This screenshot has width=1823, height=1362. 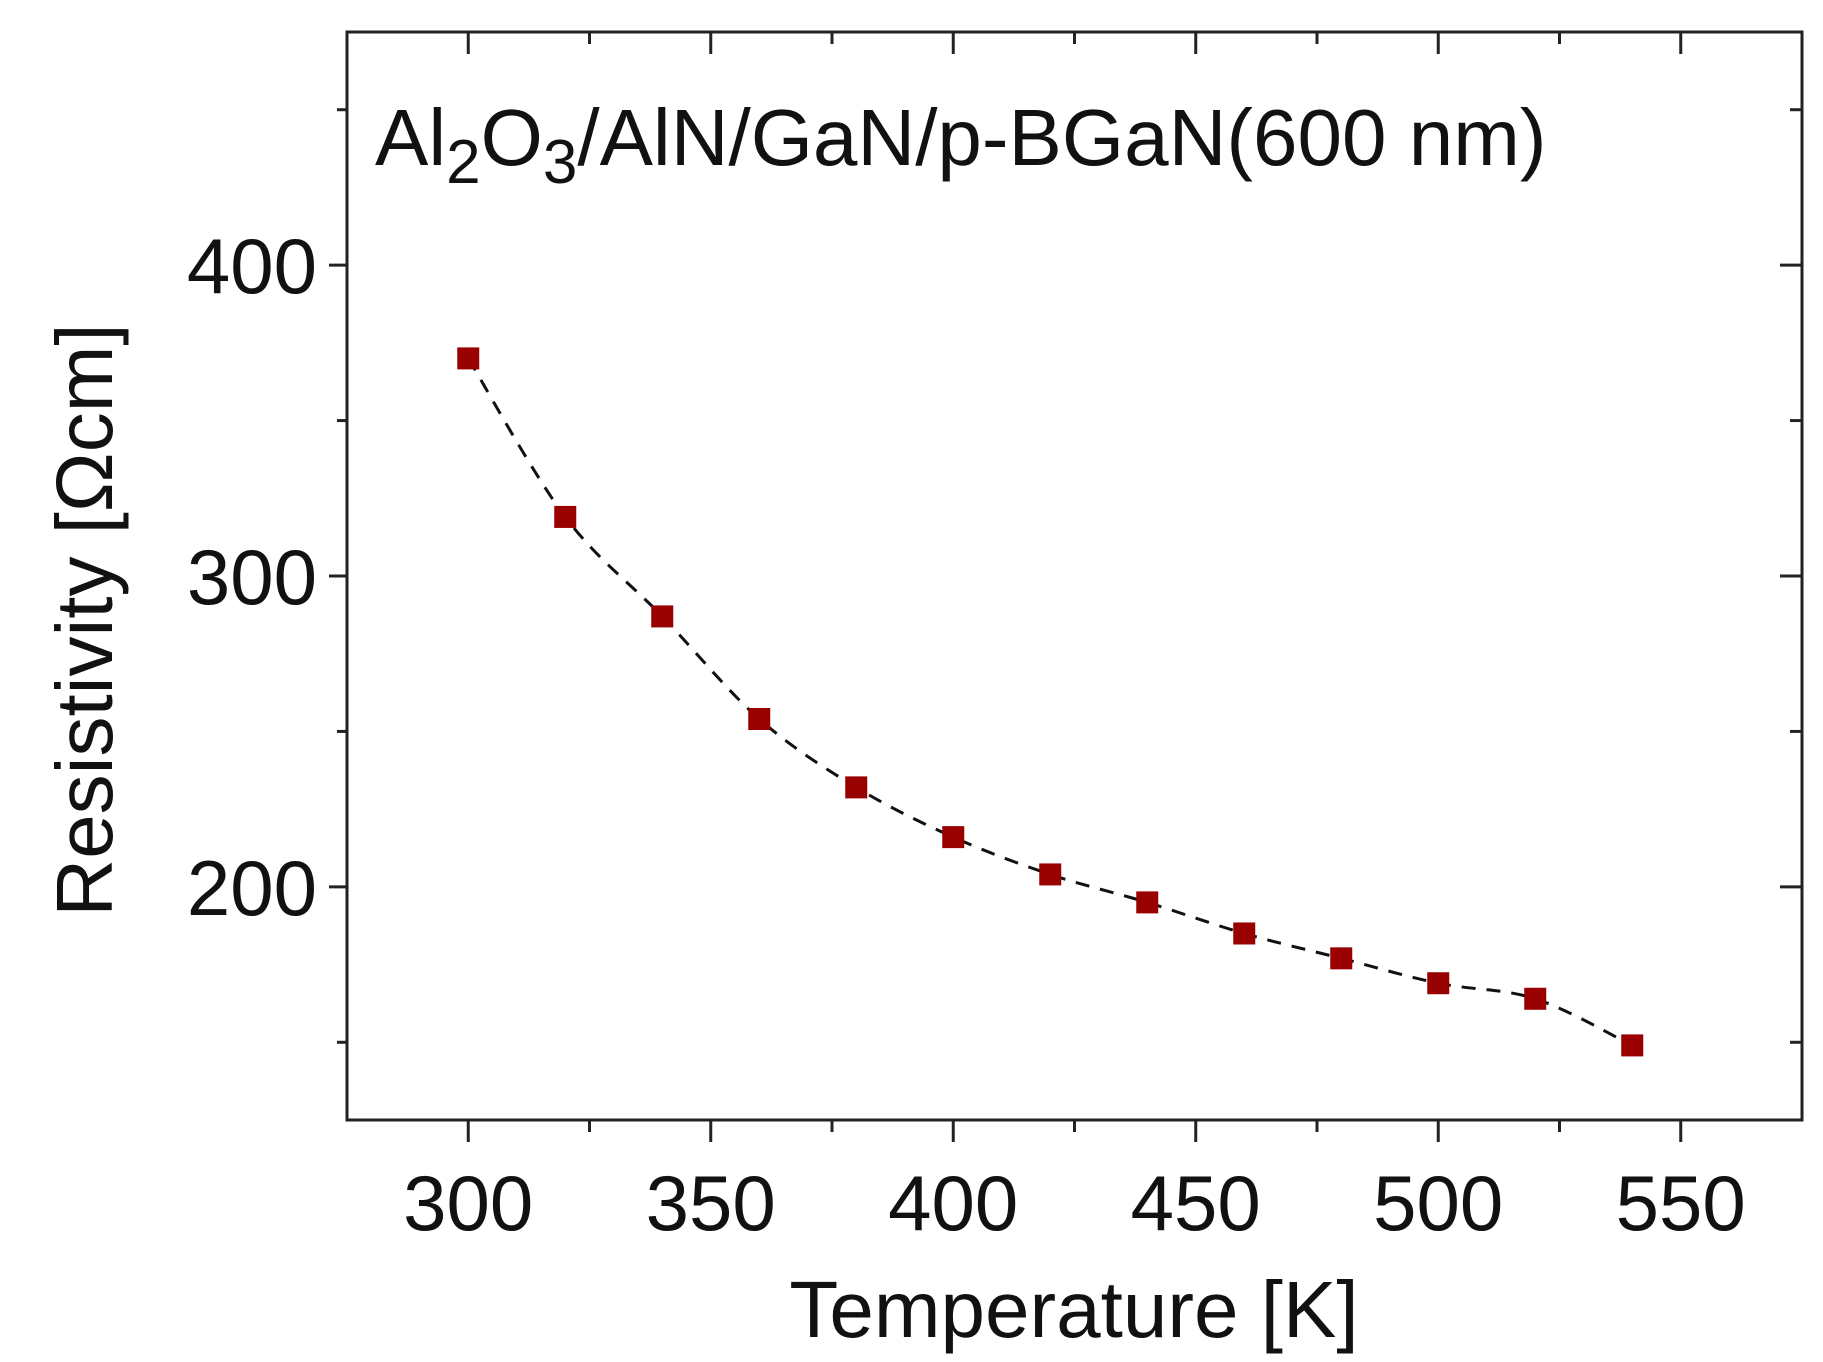 I want to click on x-tick-label: 400, so click(x=953, y=1203).